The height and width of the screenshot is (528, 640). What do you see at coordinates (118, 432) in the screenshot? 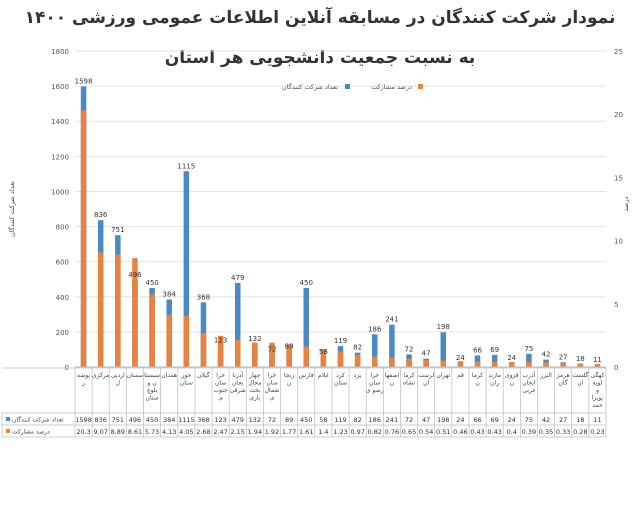
I see `table-value-percent: 8.89` at bounding box center [118, 432].